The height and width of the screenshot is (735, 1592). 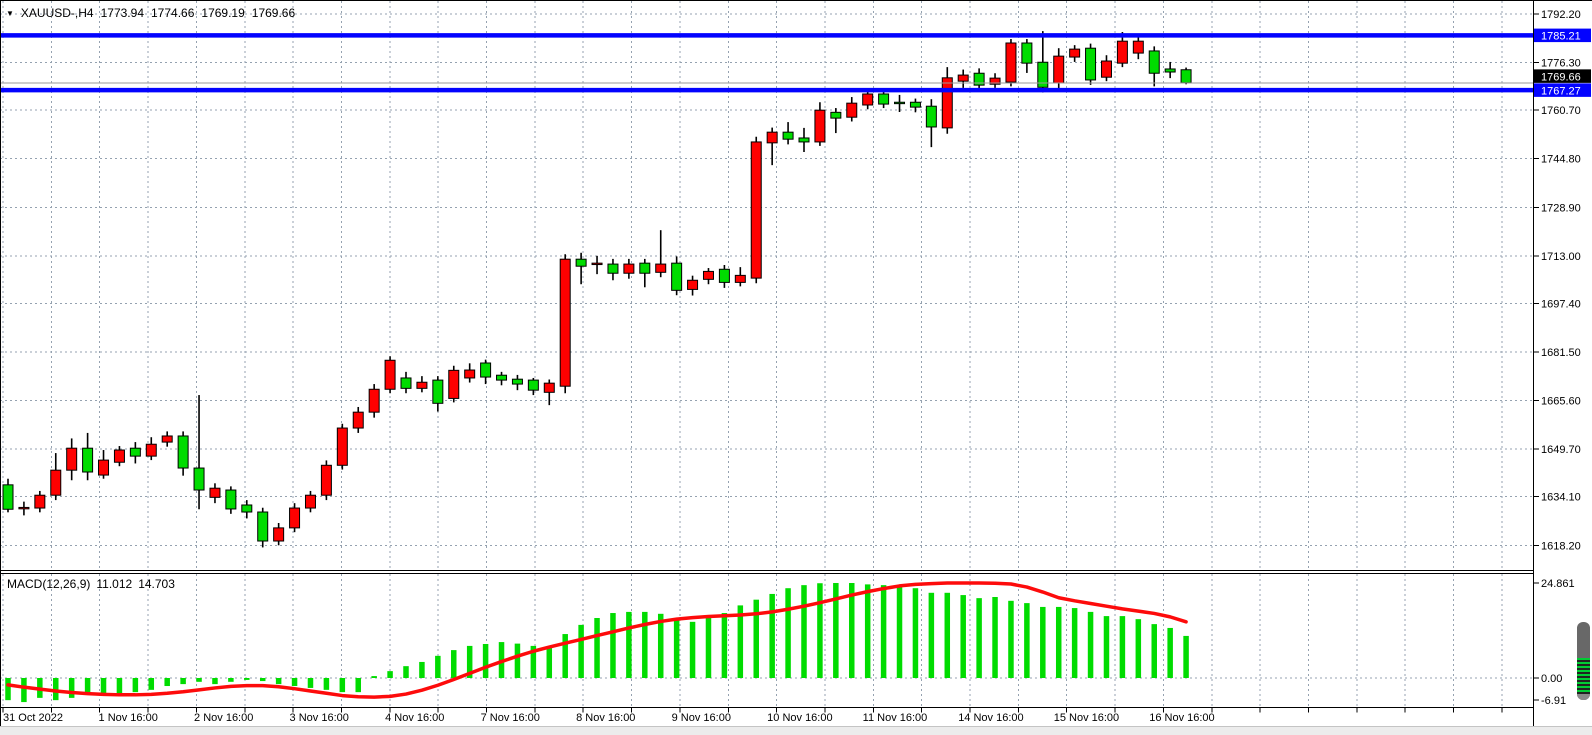 What do you see at coordinates (895, 718) in the screenshot?
I see `time-tick-label: 11 Nov 16:00` at bounding box center [895, 718].